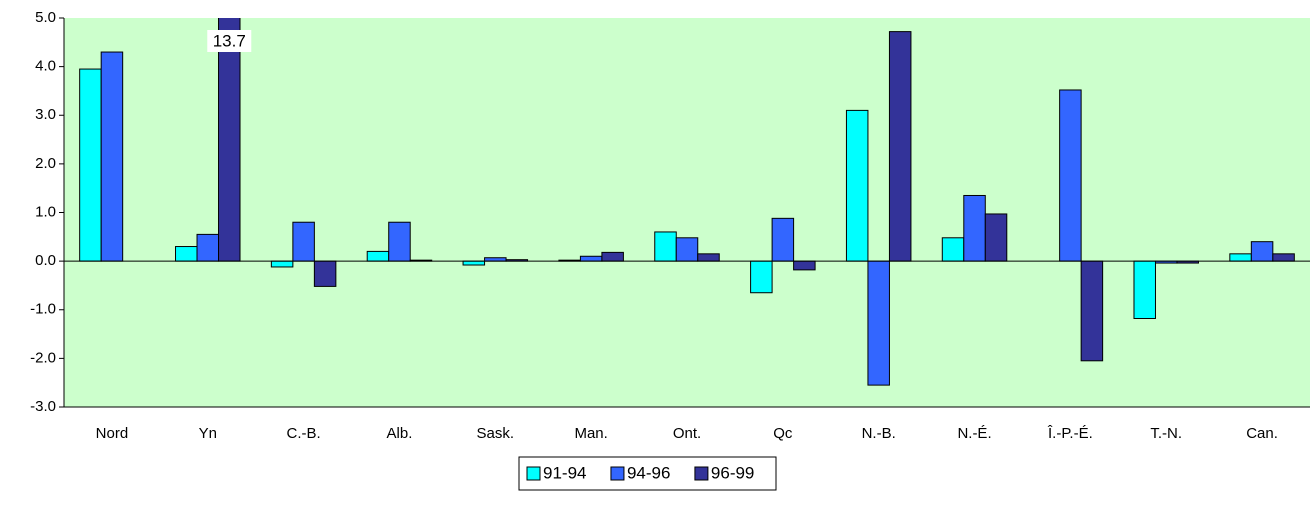 The height and width of the screenshot is (505, 1314). Describe the element at coordinates (400, 433) in the screenshot. I see `x-tick-label: Alb.` at that location.